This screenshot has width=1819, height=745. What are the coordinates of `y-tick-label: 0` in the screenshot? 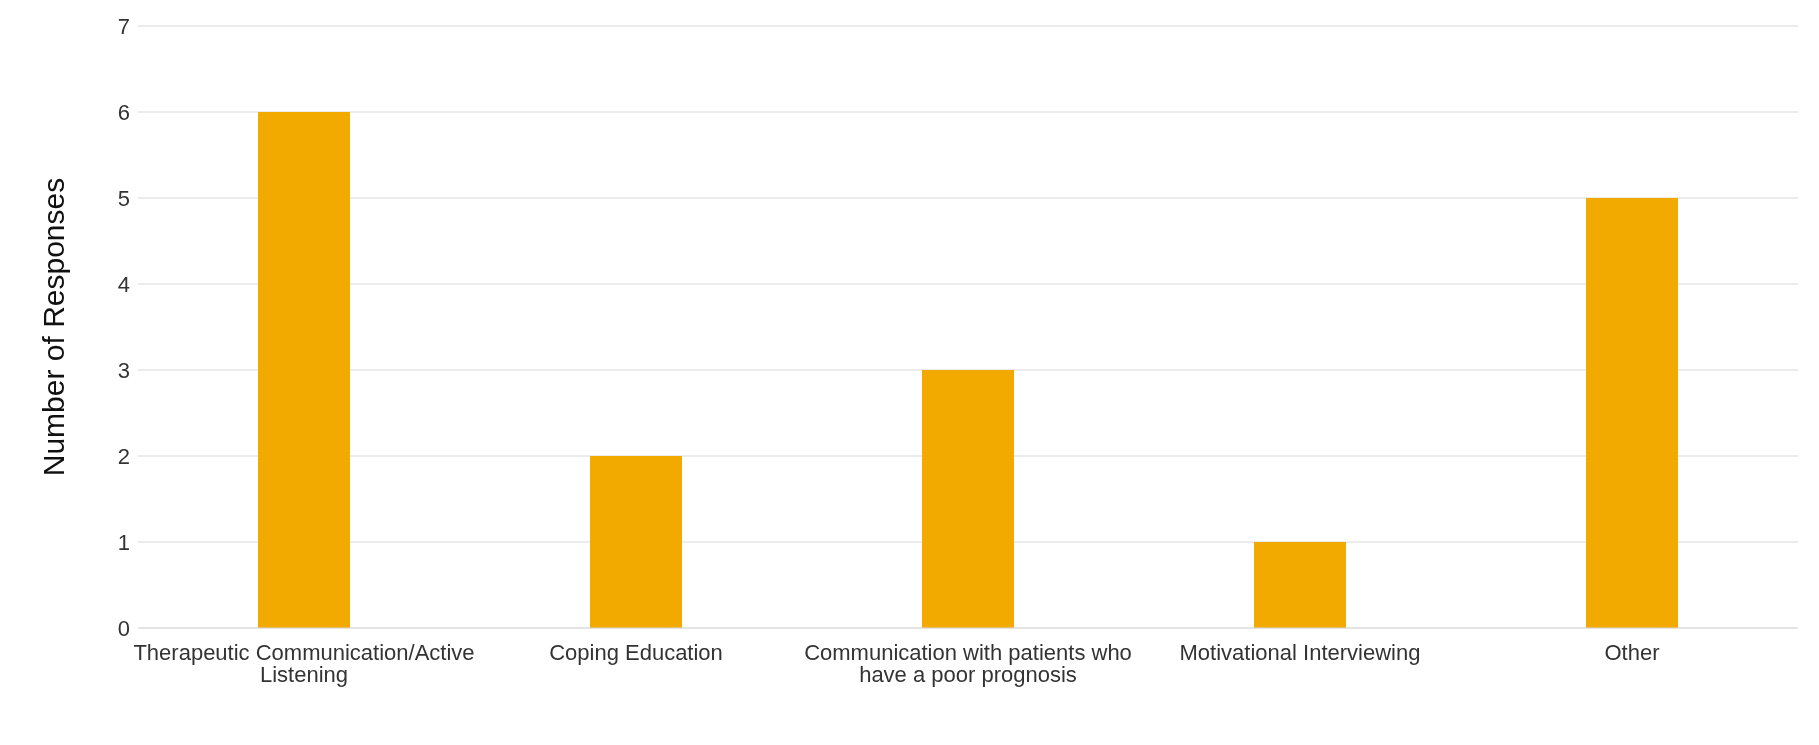 It's located at (123, 628).